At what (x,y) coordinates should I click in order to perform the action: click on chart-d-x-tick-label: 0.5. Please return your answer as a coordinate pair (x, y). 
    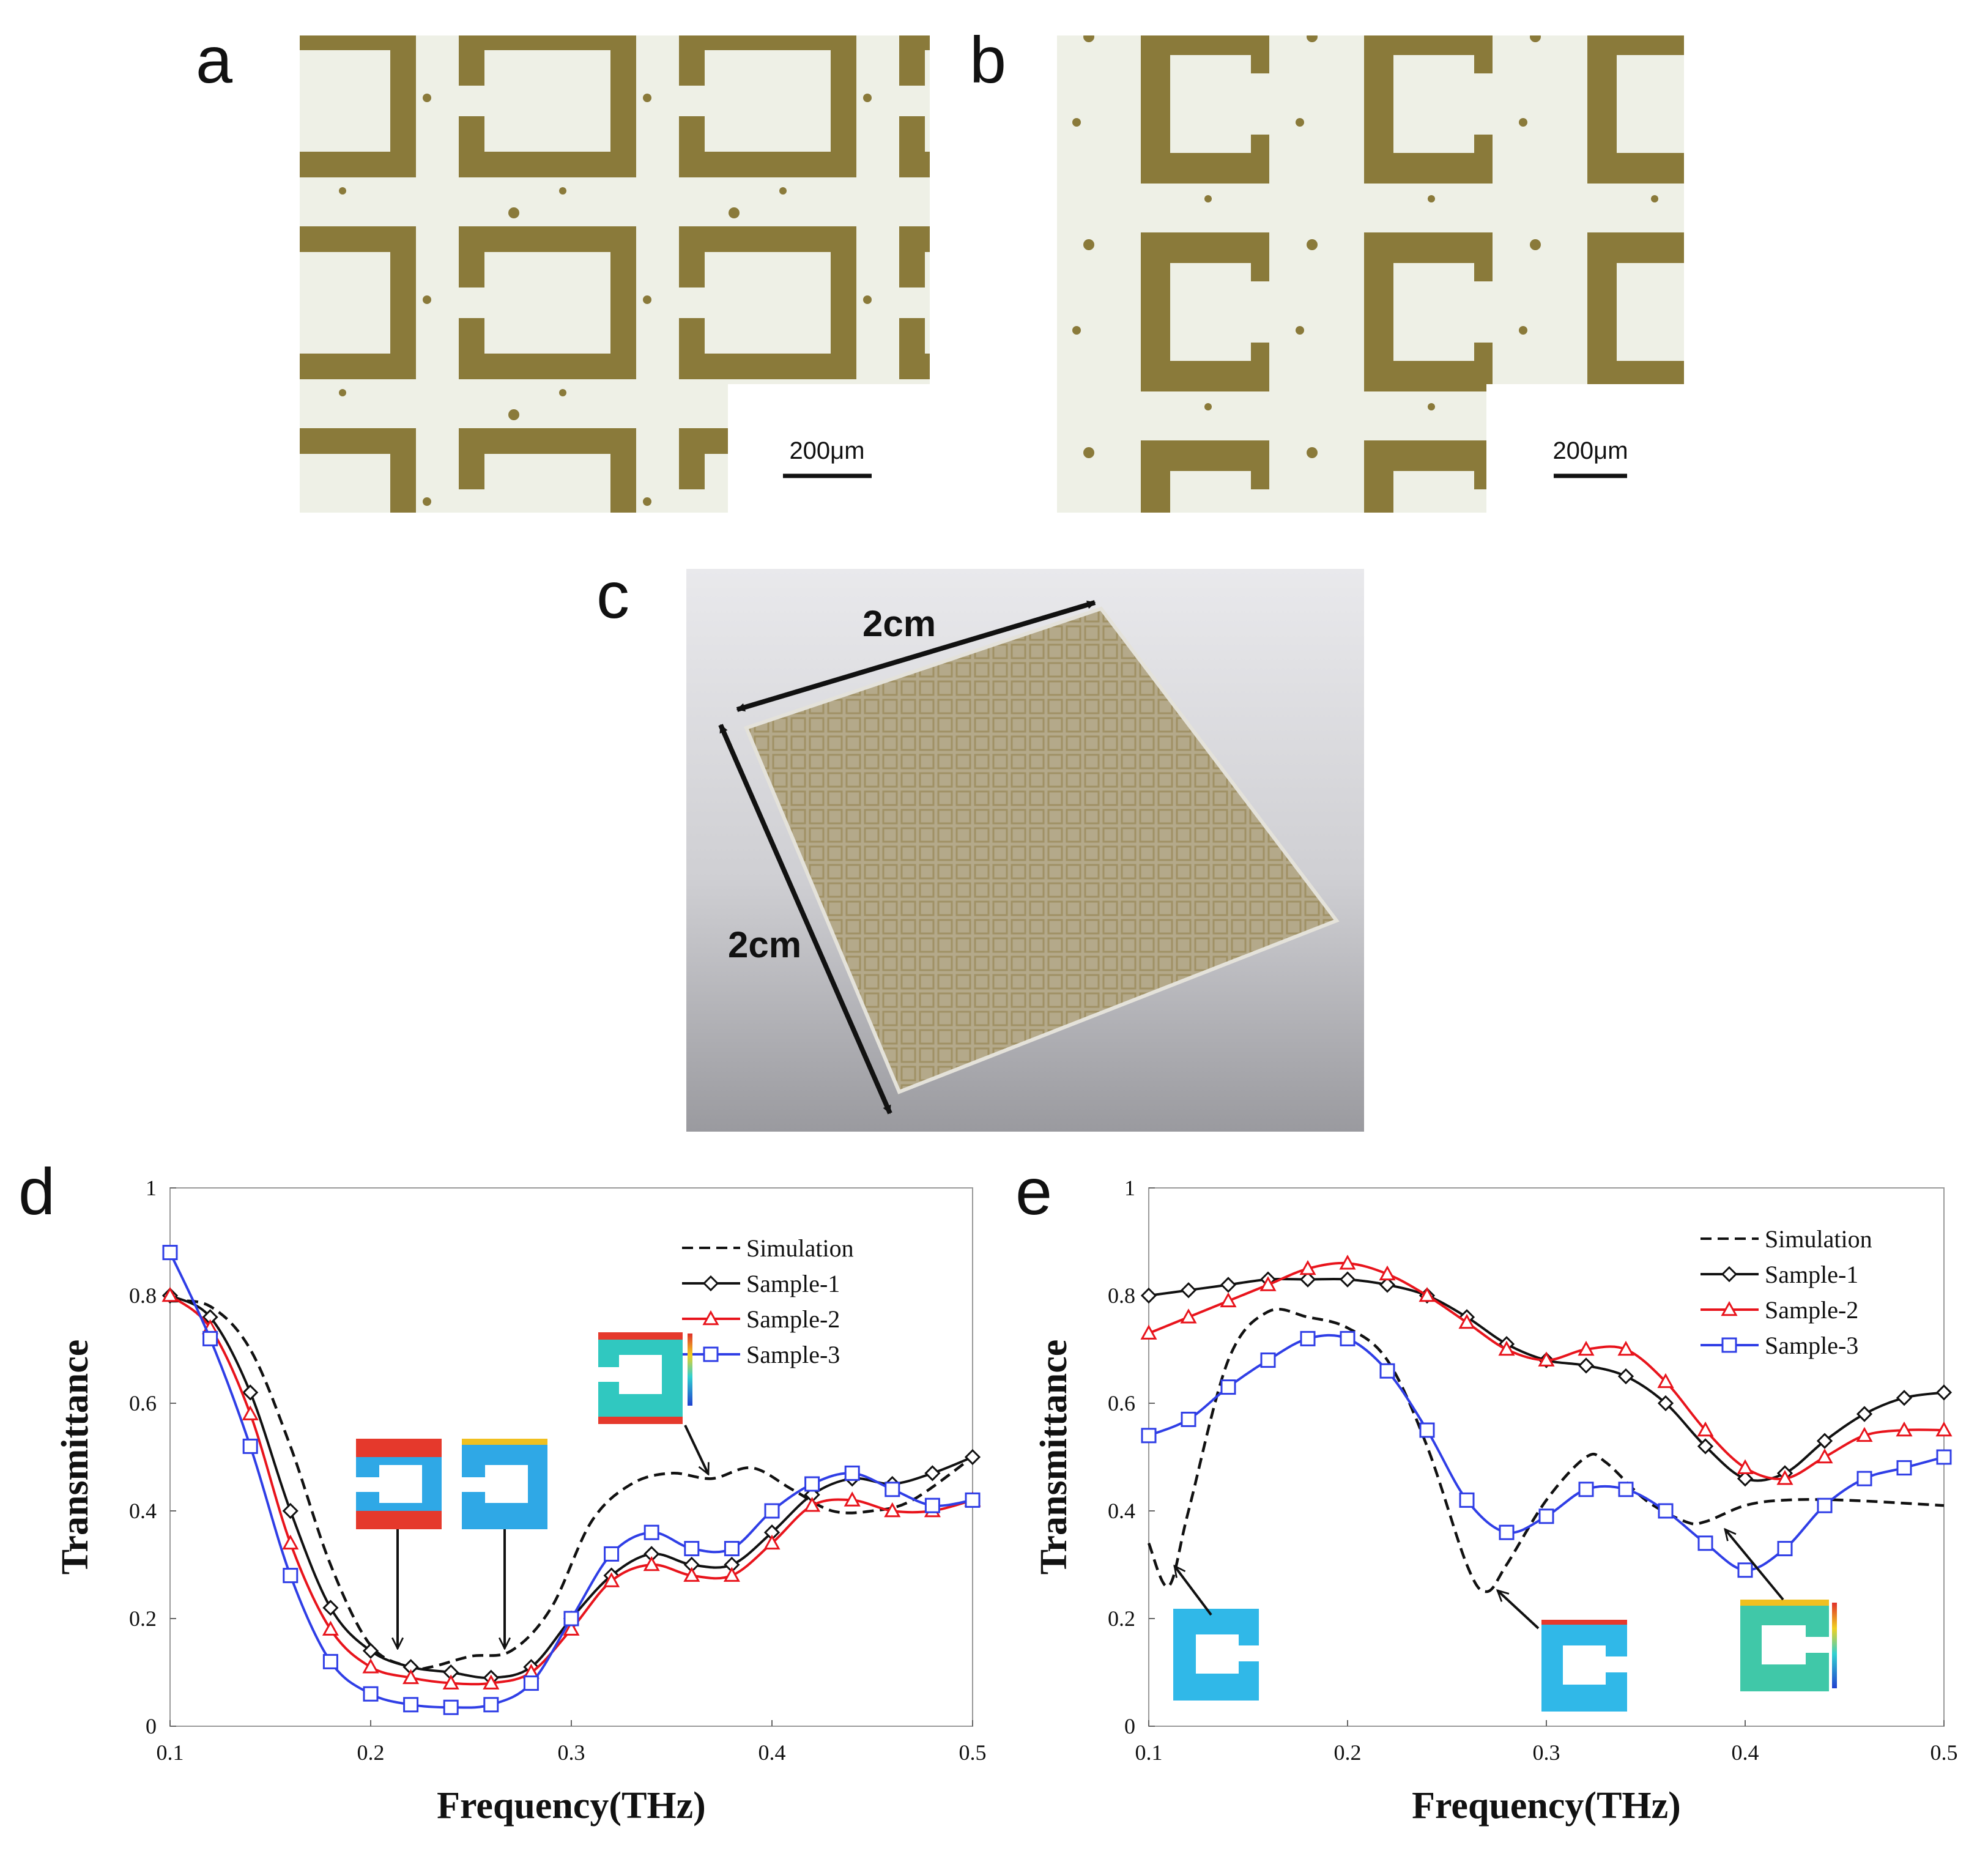
    Looking at the image, I should click on (973, 1752).